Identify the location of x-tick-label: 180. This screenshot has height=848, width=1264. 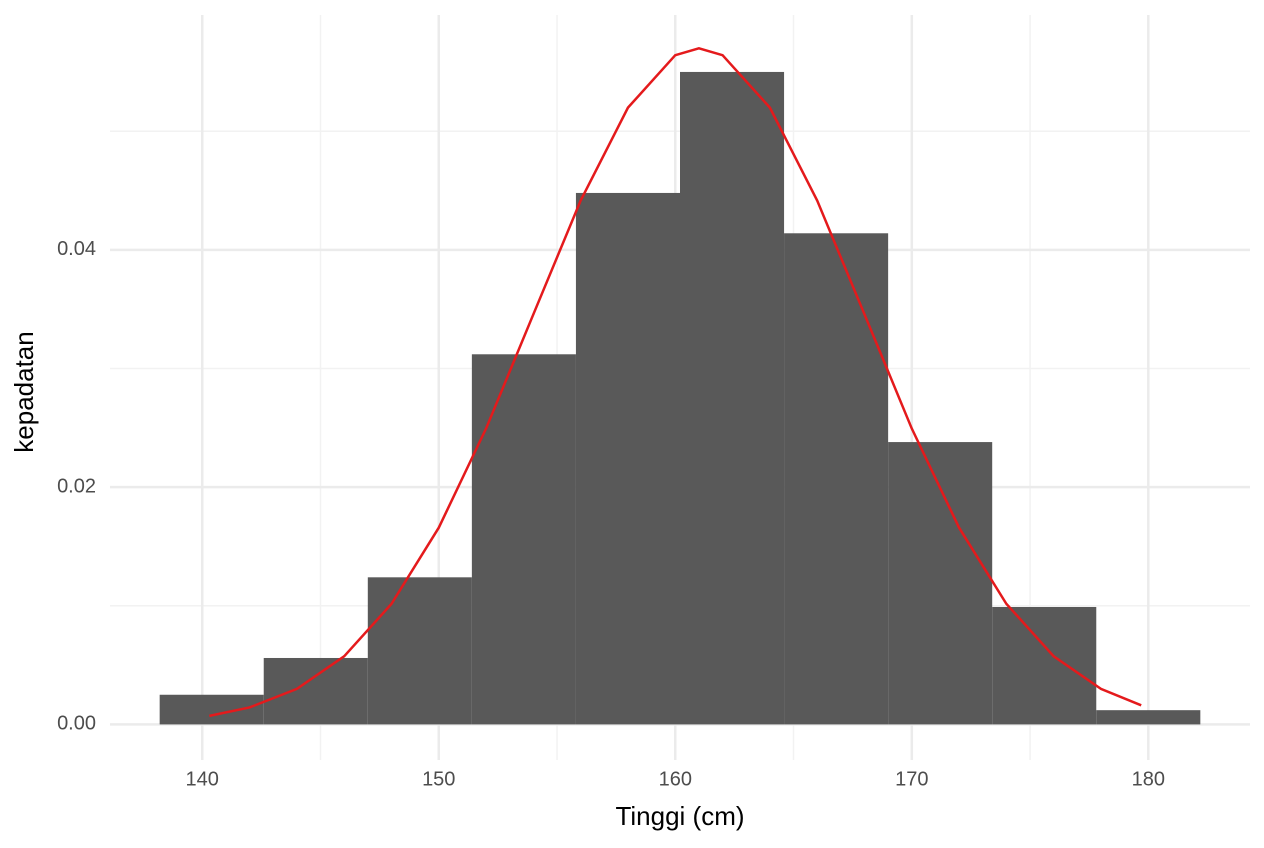
(1148, 779).